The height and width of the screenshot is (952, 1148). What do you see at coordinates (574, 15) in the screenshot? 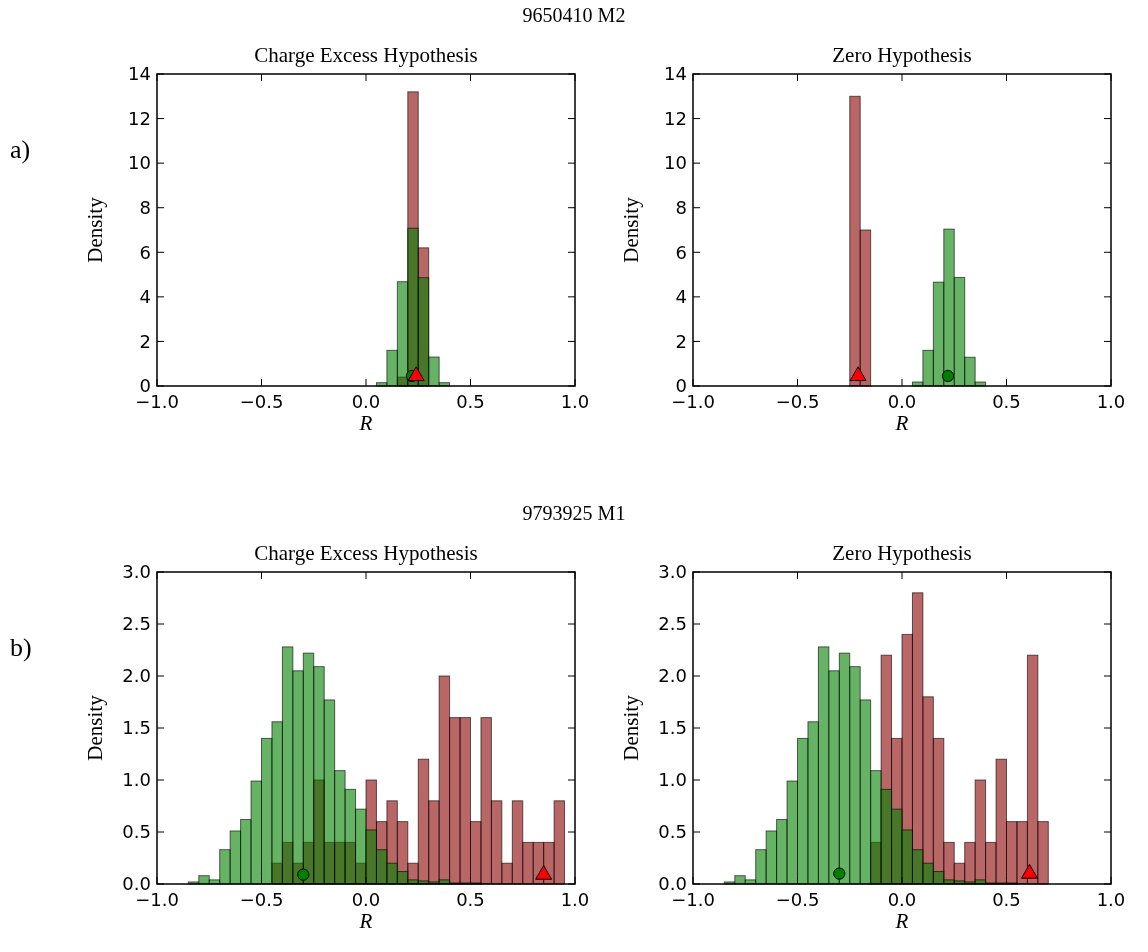
I see `text: 9650410 M2` at bounding box center [574, 15].